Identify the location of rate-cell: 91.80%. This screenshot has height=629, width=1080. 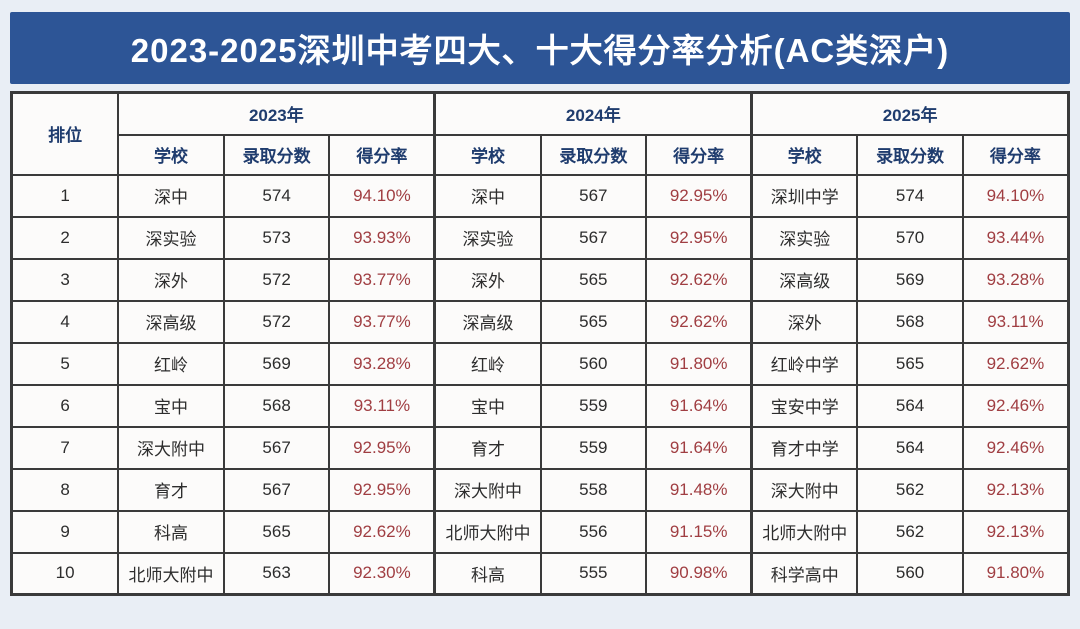
(699, 363).